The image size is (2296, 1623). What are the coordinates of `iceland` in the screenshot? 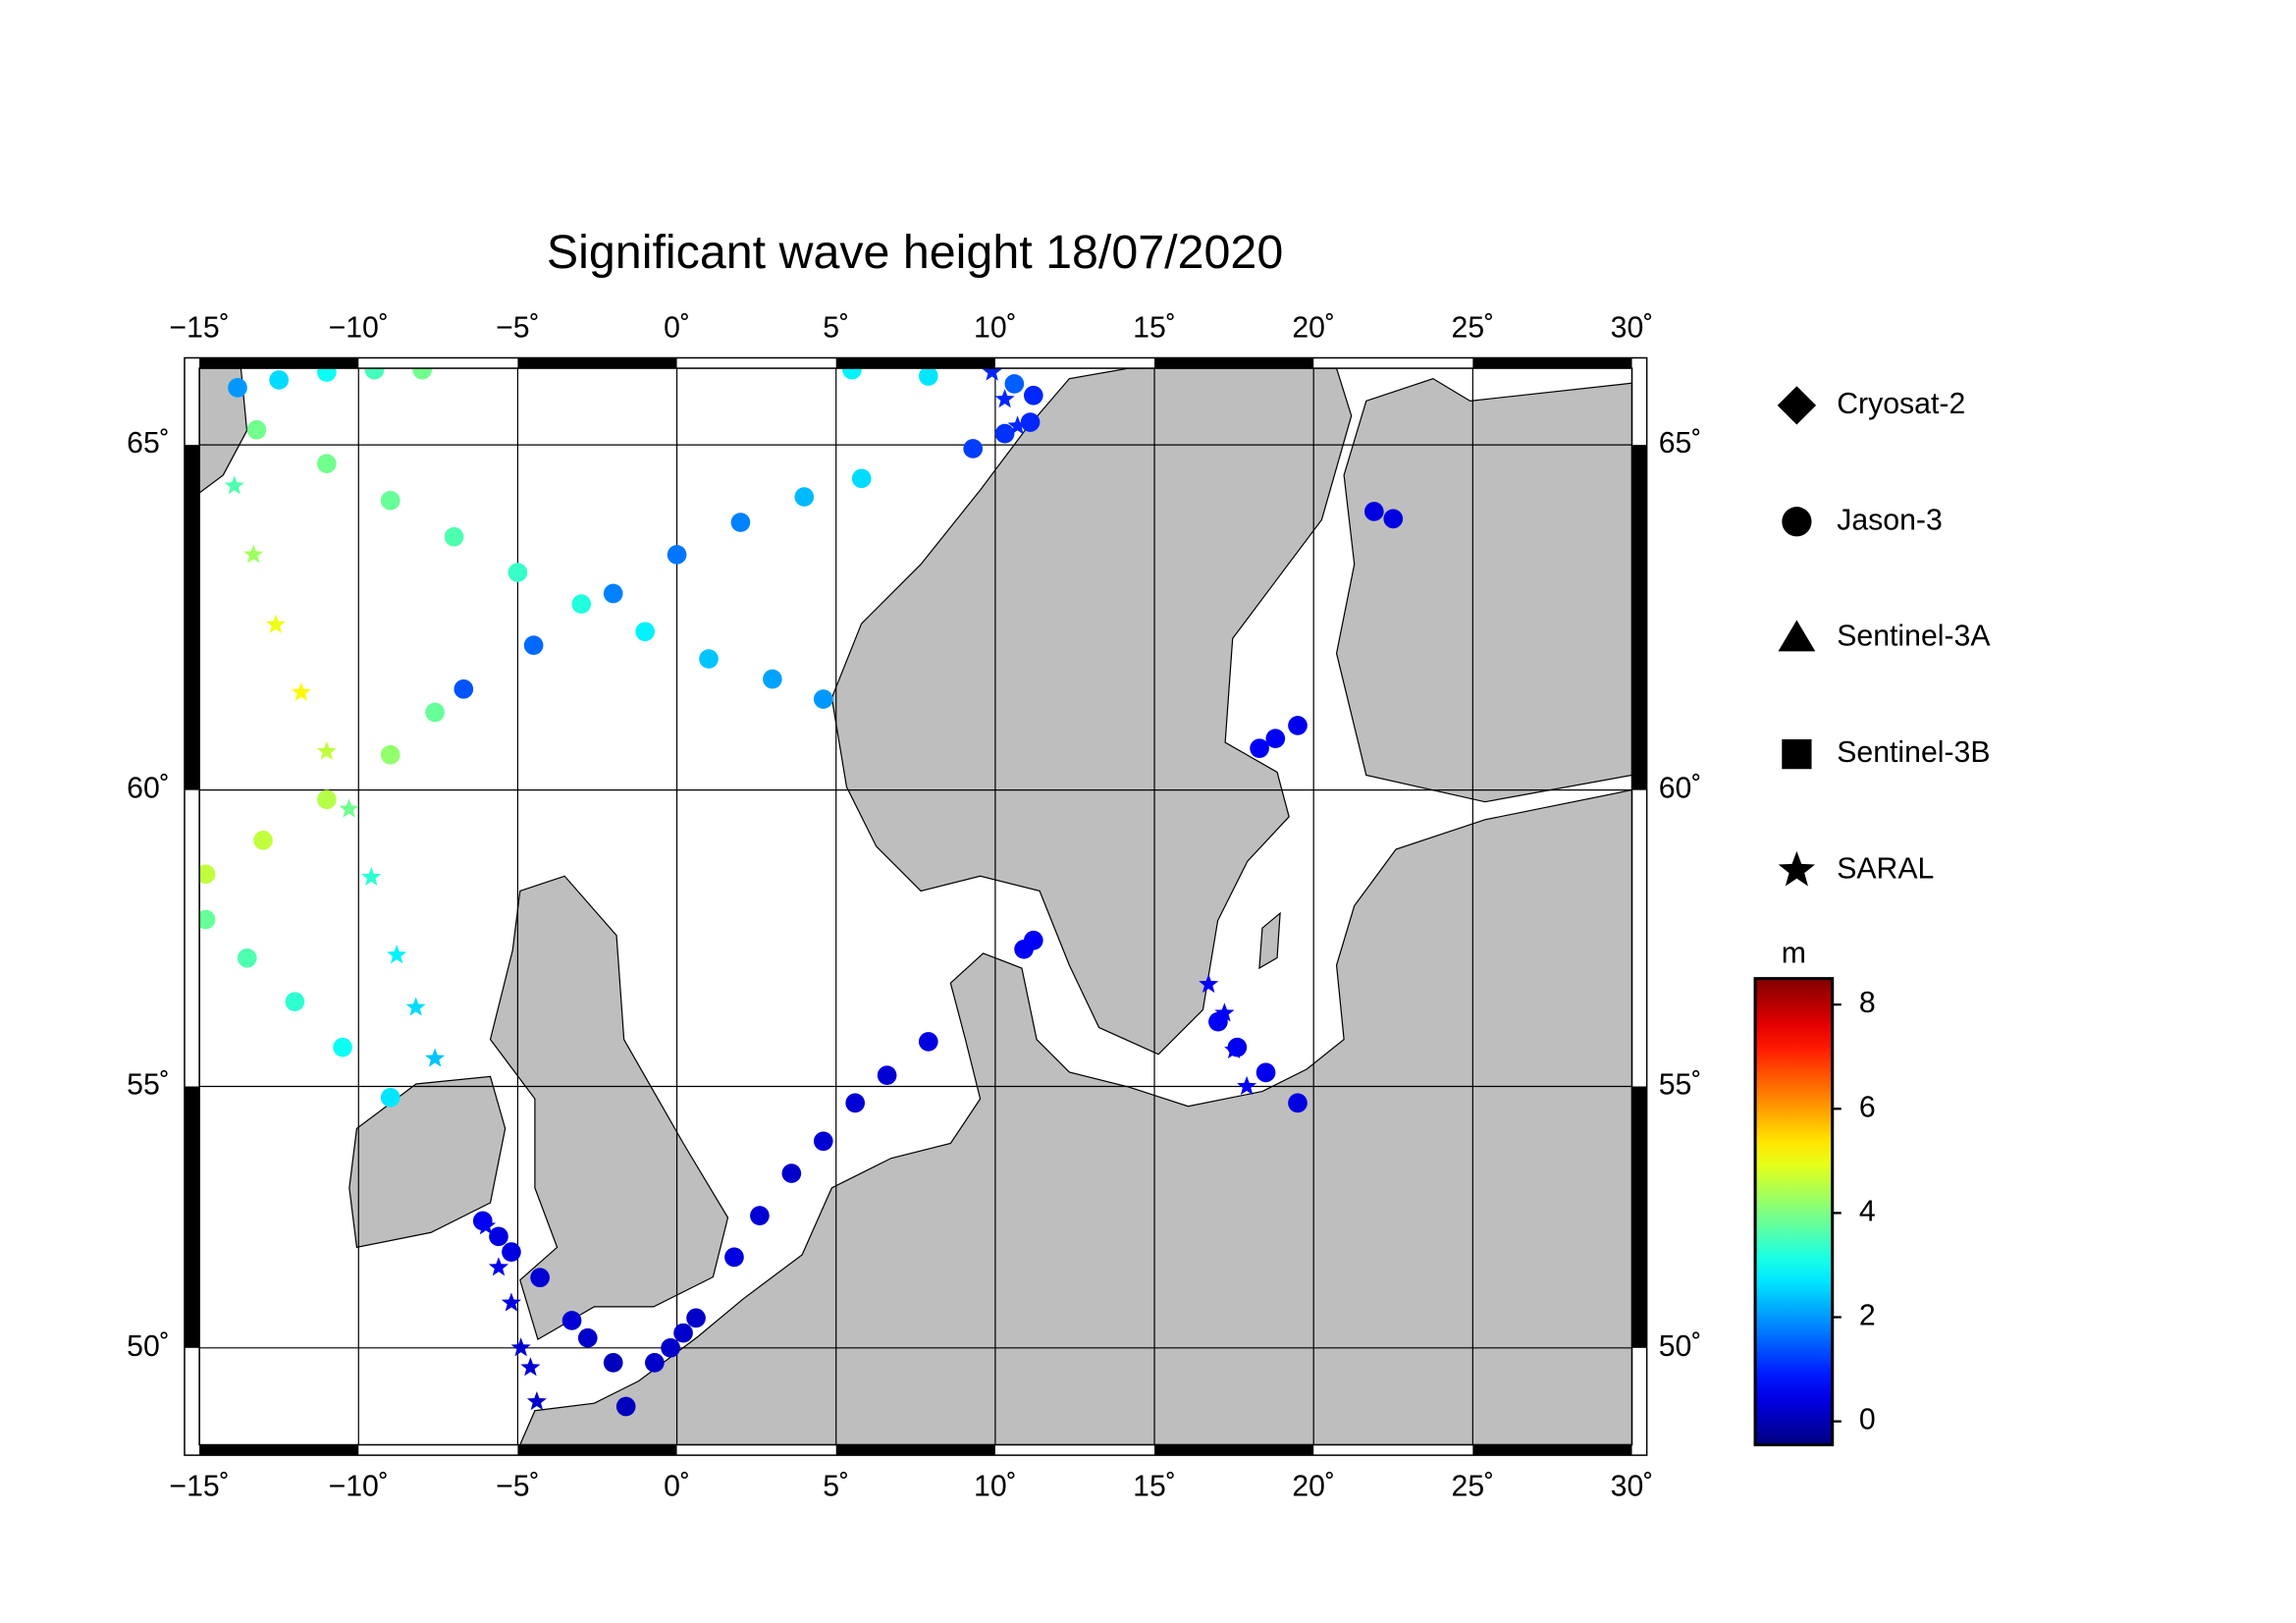 It's located at (223, 431).